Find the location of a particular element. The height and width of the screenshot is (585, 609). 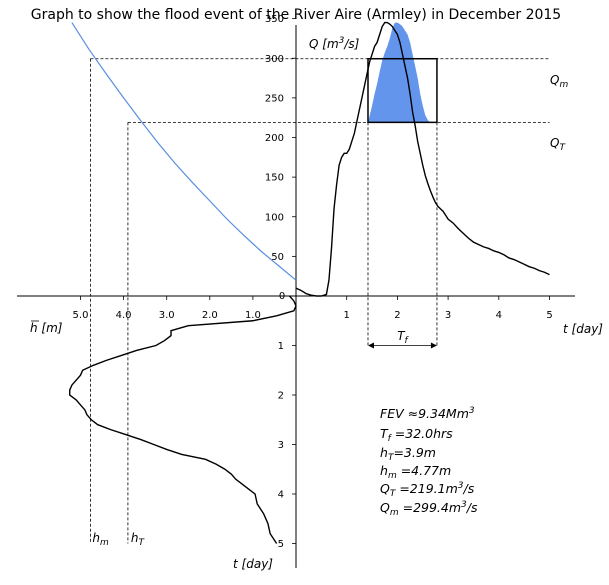

time-axis-tick-label: 5 is located at coordinates (549, 315).